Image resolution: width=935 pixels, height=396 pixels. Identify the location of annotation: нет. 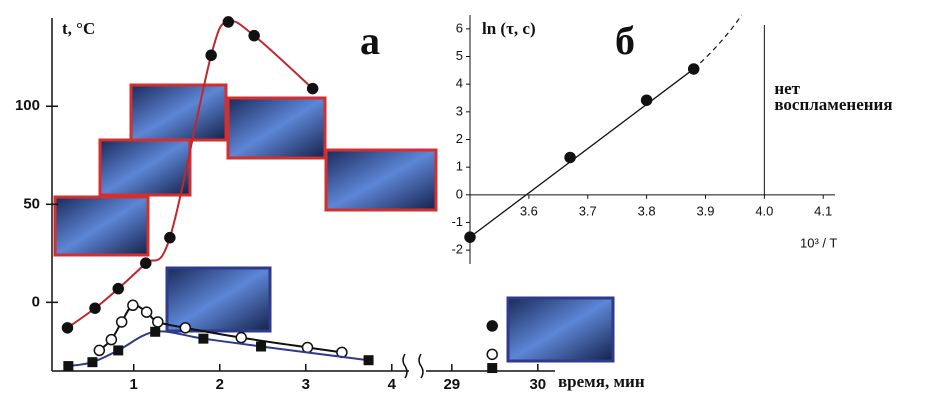
(787, 88).